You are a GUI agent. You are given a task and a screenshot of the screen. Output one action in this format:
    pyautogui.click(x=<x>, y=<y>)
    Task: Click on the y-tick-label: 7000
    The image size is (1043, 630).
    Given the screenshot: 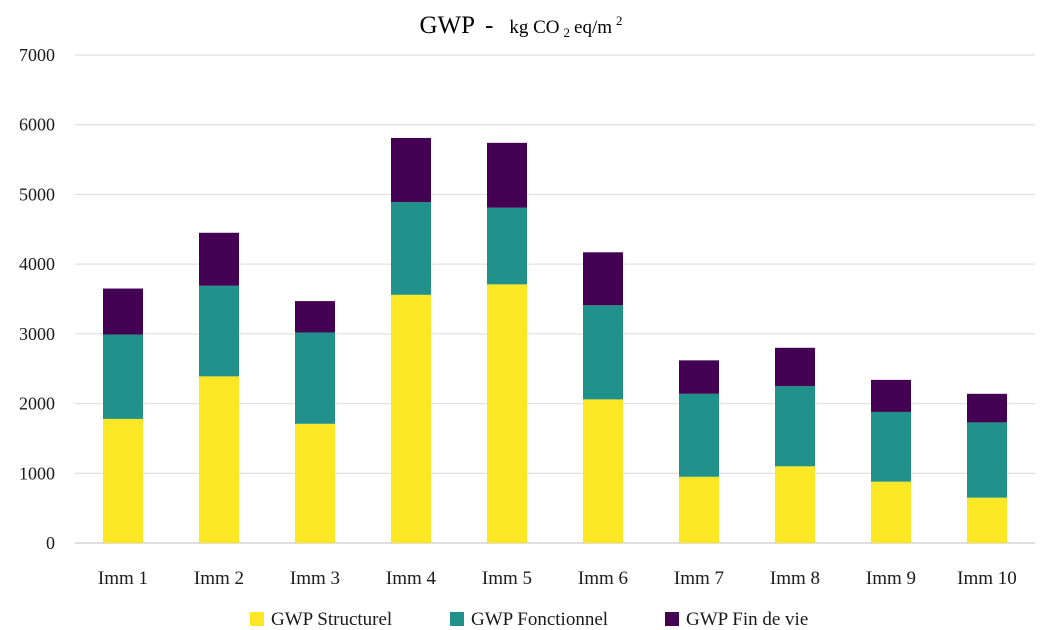 What is the action you would take?
    pyautogui.click(x=37, y=55)
    